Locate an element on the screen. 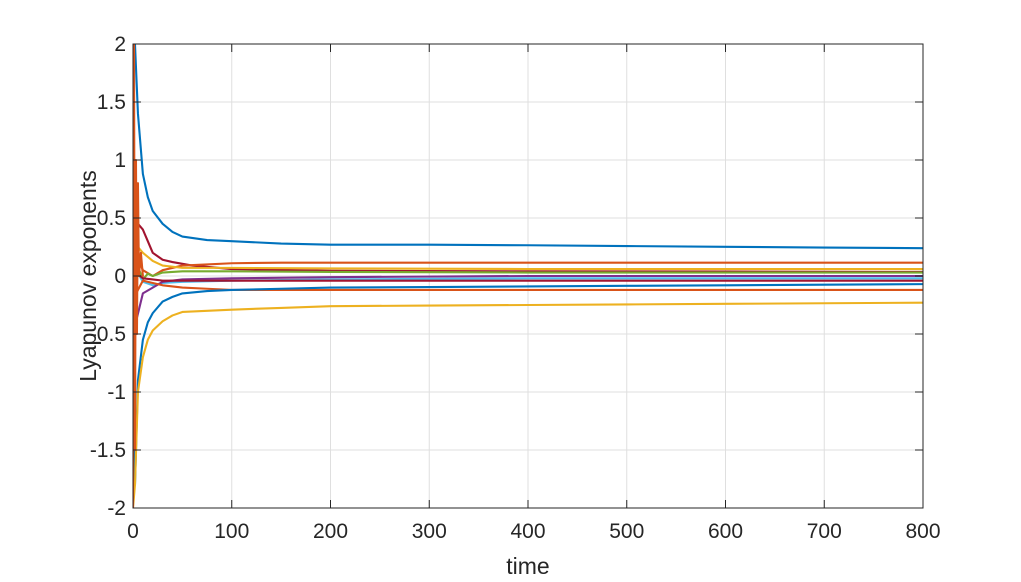 Image resolution: width=1021 pixels, height=582 pixels. y-tick-label: 2 is located at coordinates (120, 44).